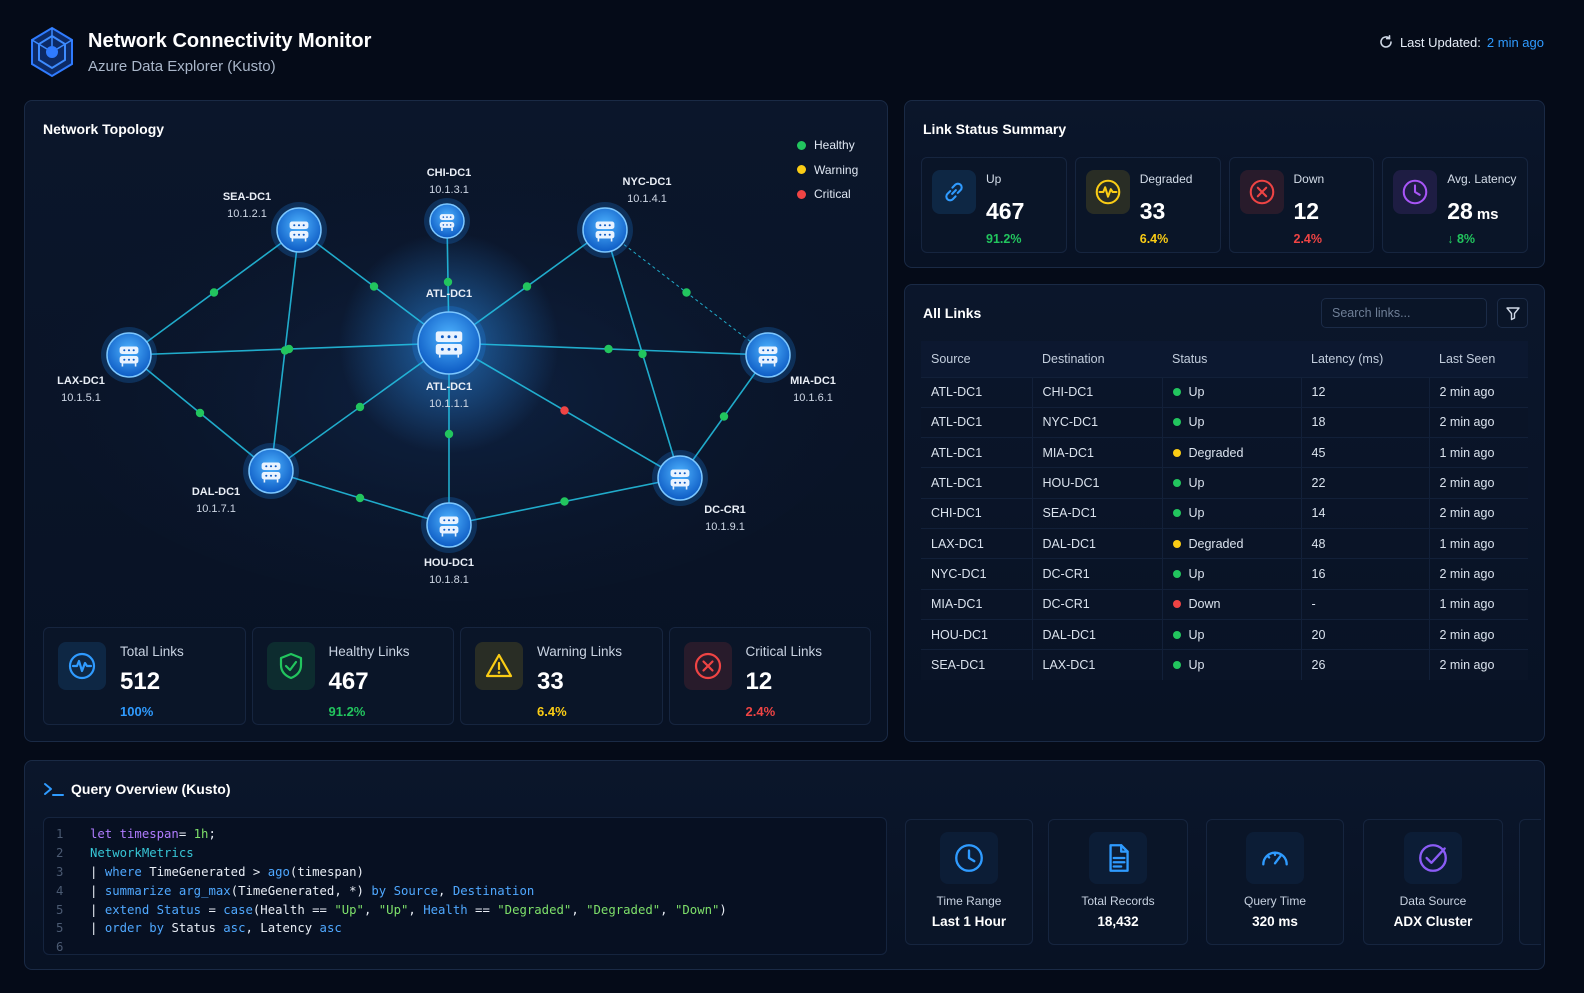 This screenshot has width=1584, height=993. What do you see at coordinates (1440, 42) in the screenshot?
I see `last-updated-label: Last Updated:` at bounding box center [1440, 42].